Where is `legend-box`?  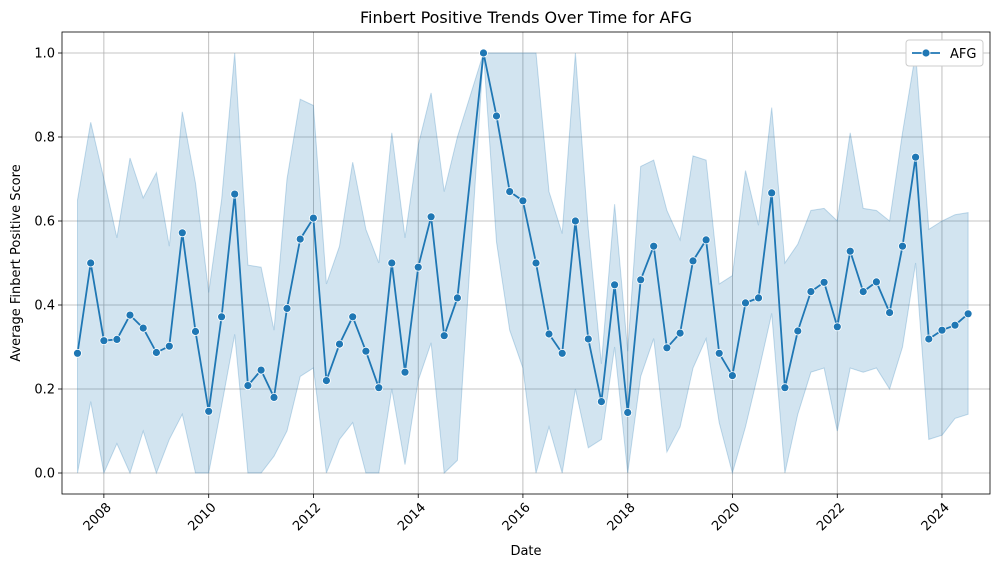
legend-box is located at coordinates (944, 53).